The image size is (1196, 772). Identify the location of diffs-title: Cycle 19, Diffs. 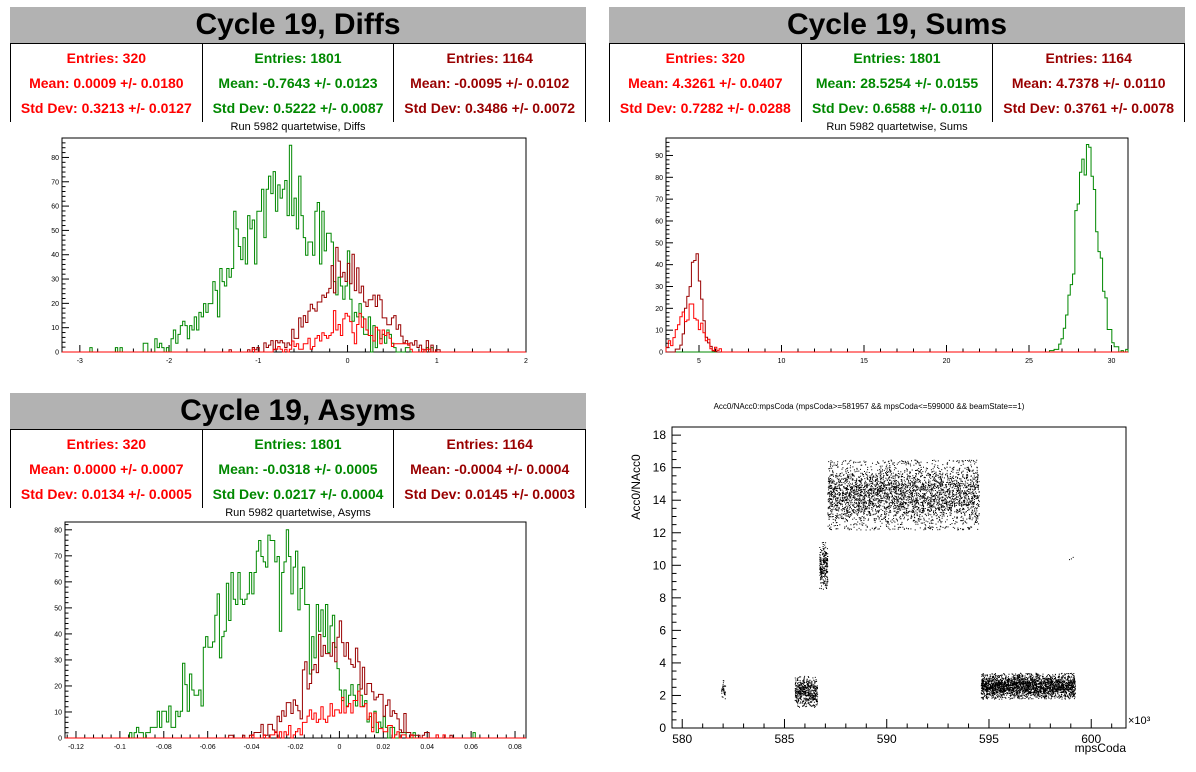
(298, 25).